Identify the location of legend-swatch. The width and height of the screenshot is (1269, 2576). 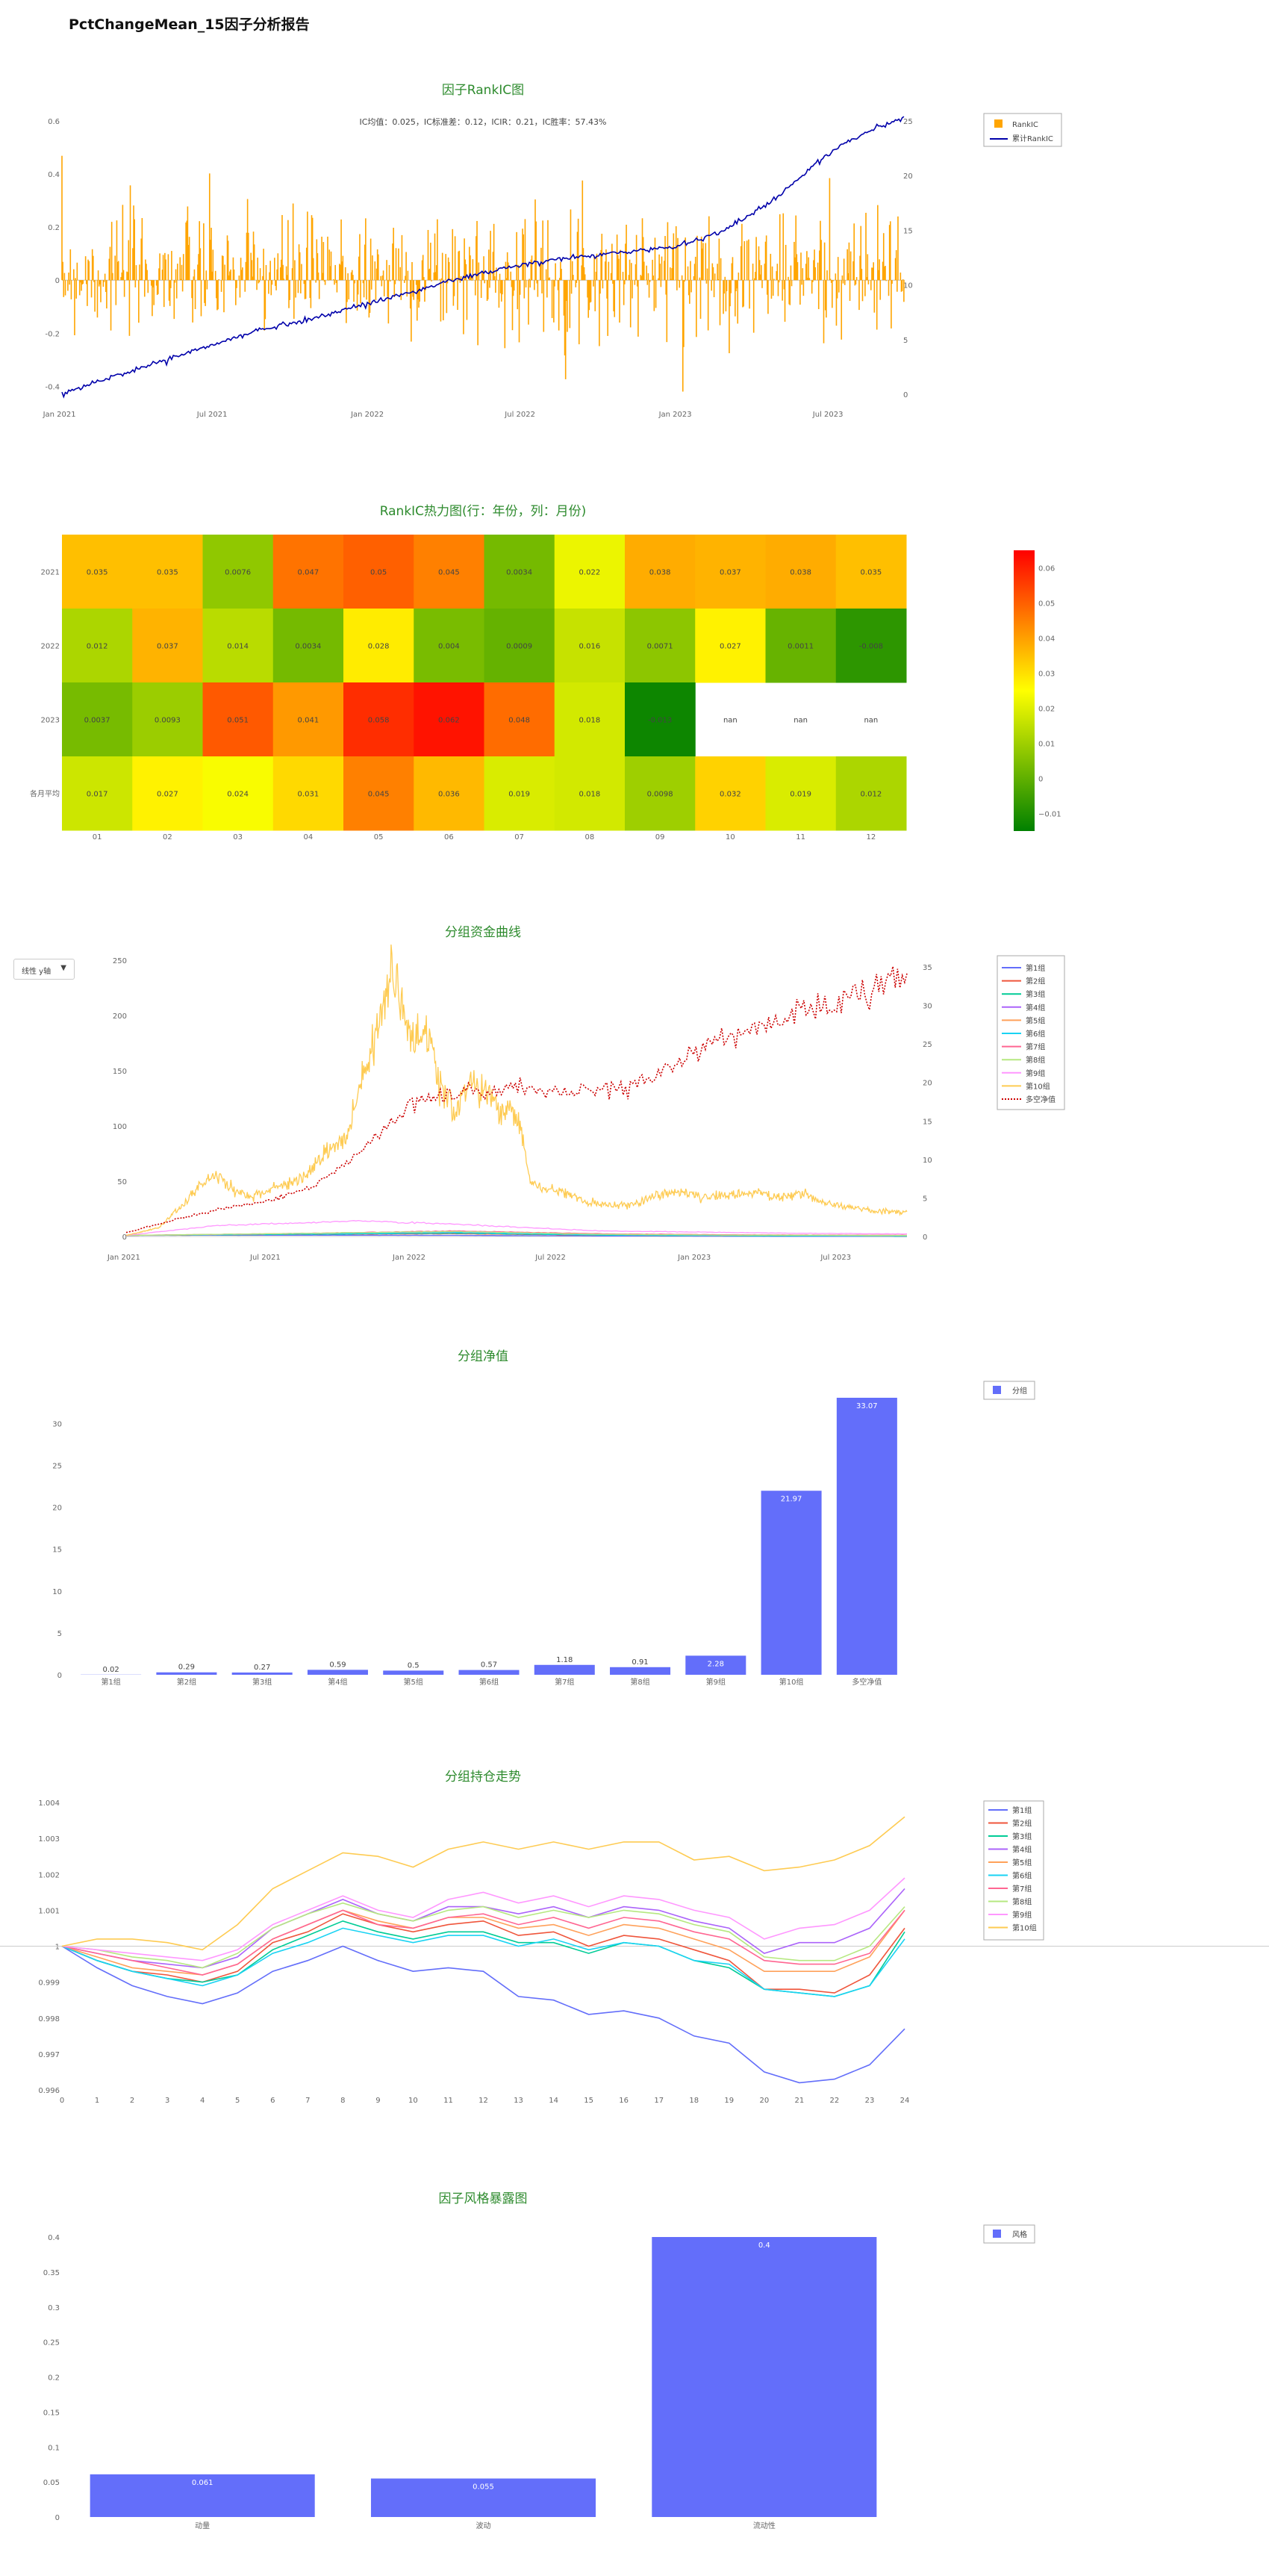
(998, 123).